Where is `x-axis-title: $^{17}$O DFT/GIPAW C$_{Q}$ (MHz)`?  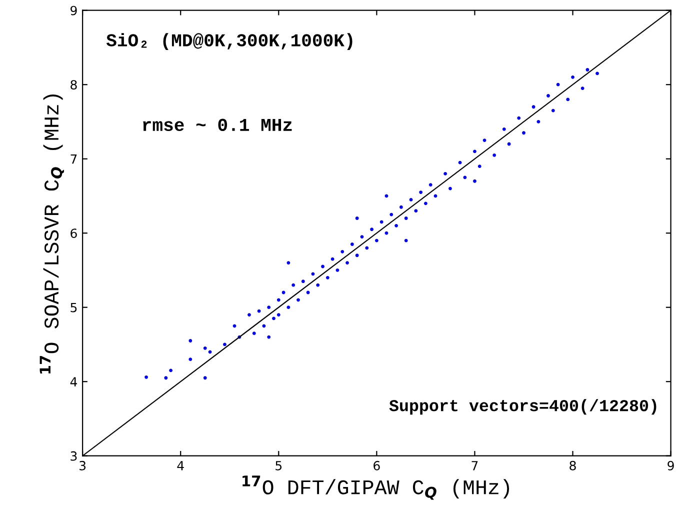 x-axis-title: $^{17}$O DFT/GIPAW C$_{Q}$ (MHz) is located at coordinates (376, 488).